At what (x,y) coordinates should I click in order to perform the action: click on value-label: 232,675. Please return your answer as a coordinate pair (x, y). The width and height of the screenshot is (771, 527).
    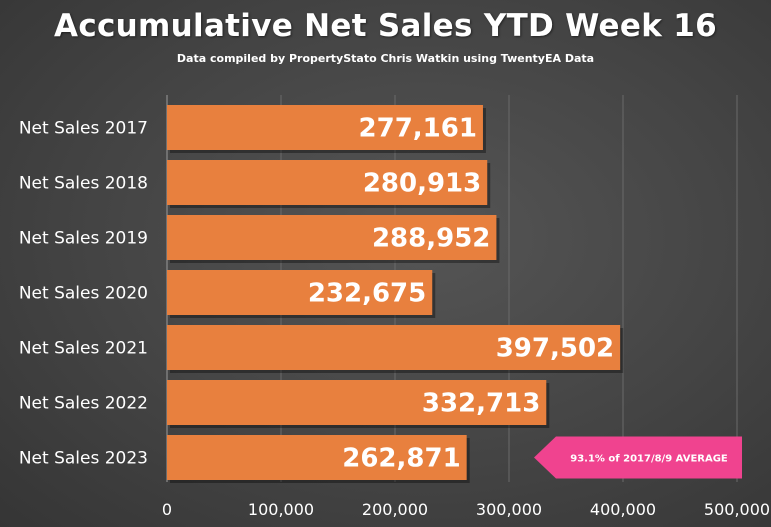
    Looking at the image, I should click on (367, 294).